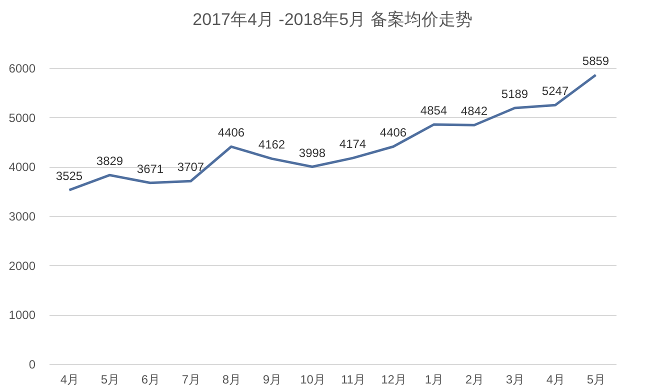 The image size is (647, 389). I want to click on x-tick-label: 10月, so click(313, 379).